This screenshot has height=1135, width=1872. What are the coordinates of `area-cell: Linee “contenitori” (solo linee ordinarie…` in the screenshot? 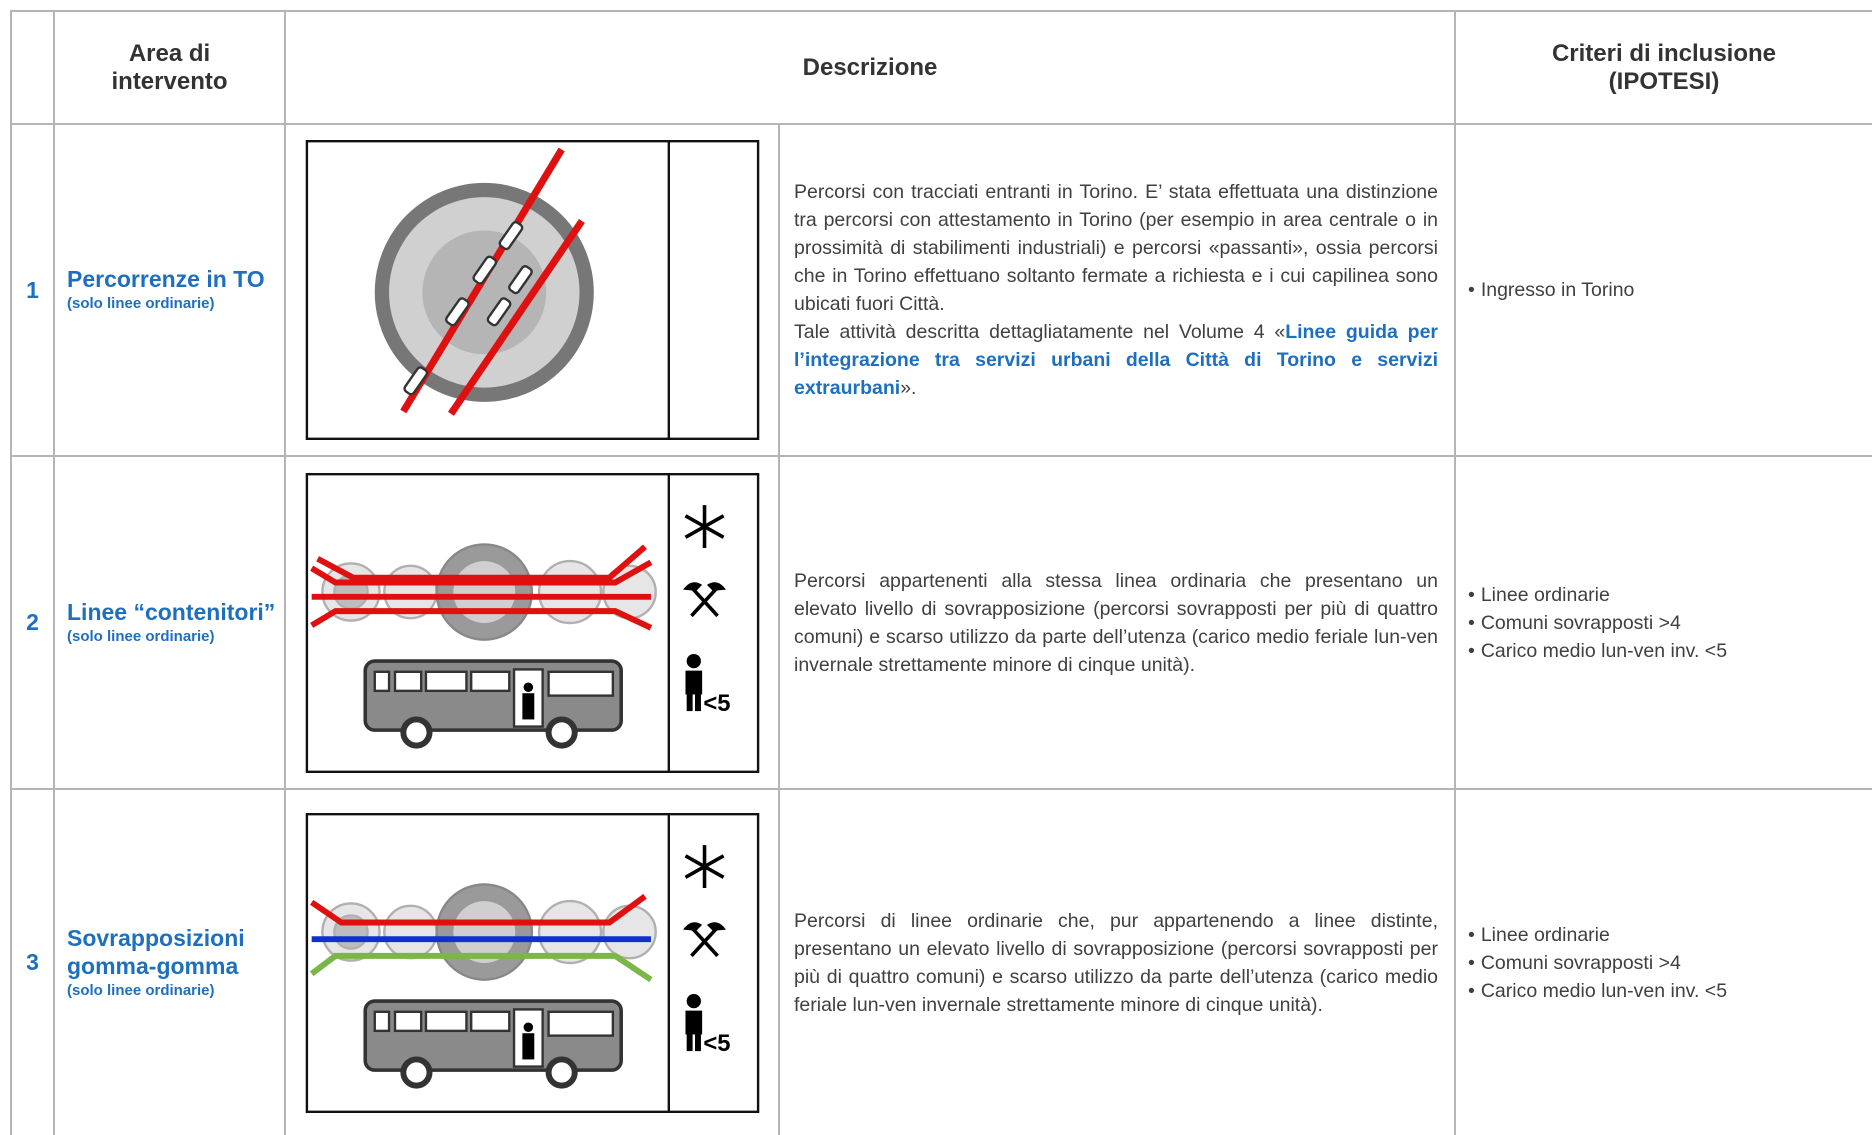 It's located at (169, 622).